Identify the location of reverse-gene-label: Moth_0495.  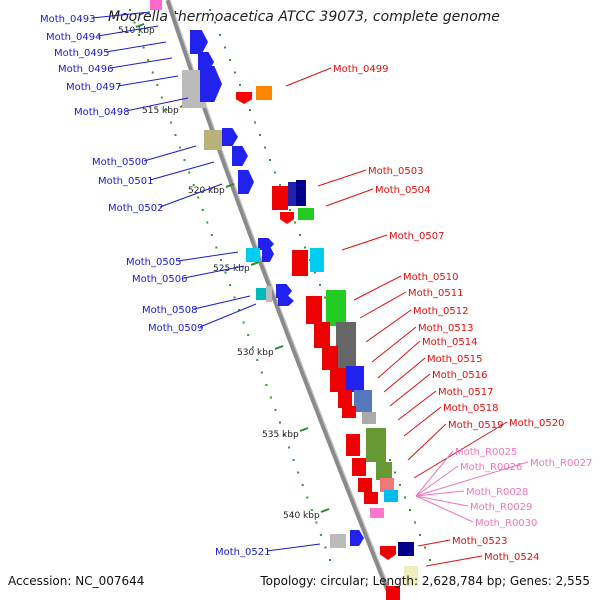
(81, 53).